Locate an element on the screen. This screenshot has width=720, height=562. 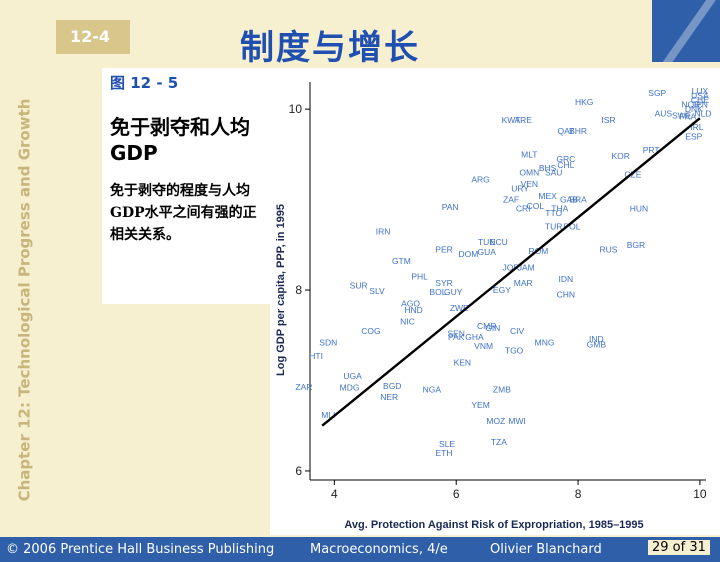
data-point-label: GTM is located at coordinates (401, 261).